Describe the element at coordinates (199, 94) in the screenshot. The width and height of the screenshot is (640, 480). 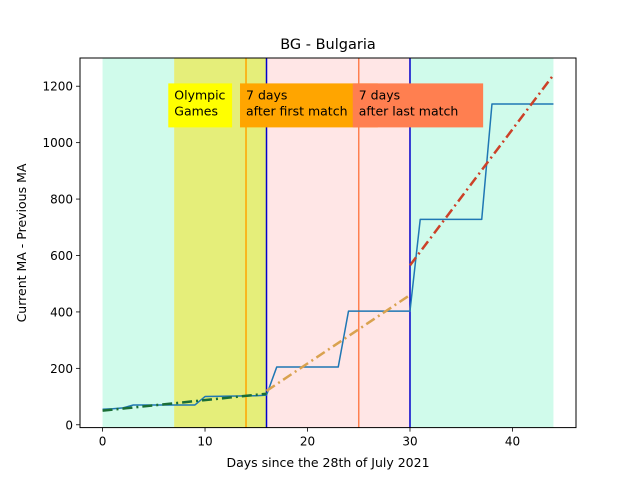
I see `annotation-text-0-0: Olympic` at that location.